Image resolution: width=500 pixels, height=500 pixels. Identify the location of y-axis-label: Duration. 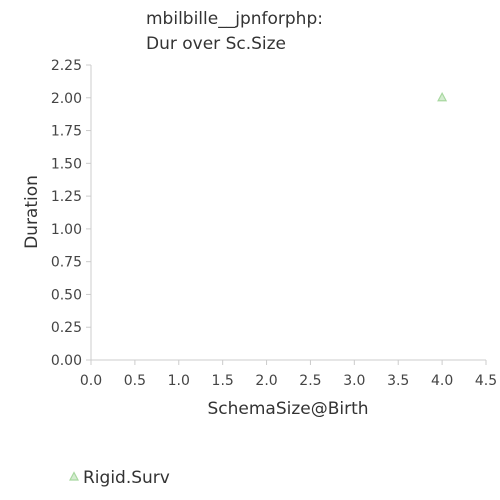
(32, 212).